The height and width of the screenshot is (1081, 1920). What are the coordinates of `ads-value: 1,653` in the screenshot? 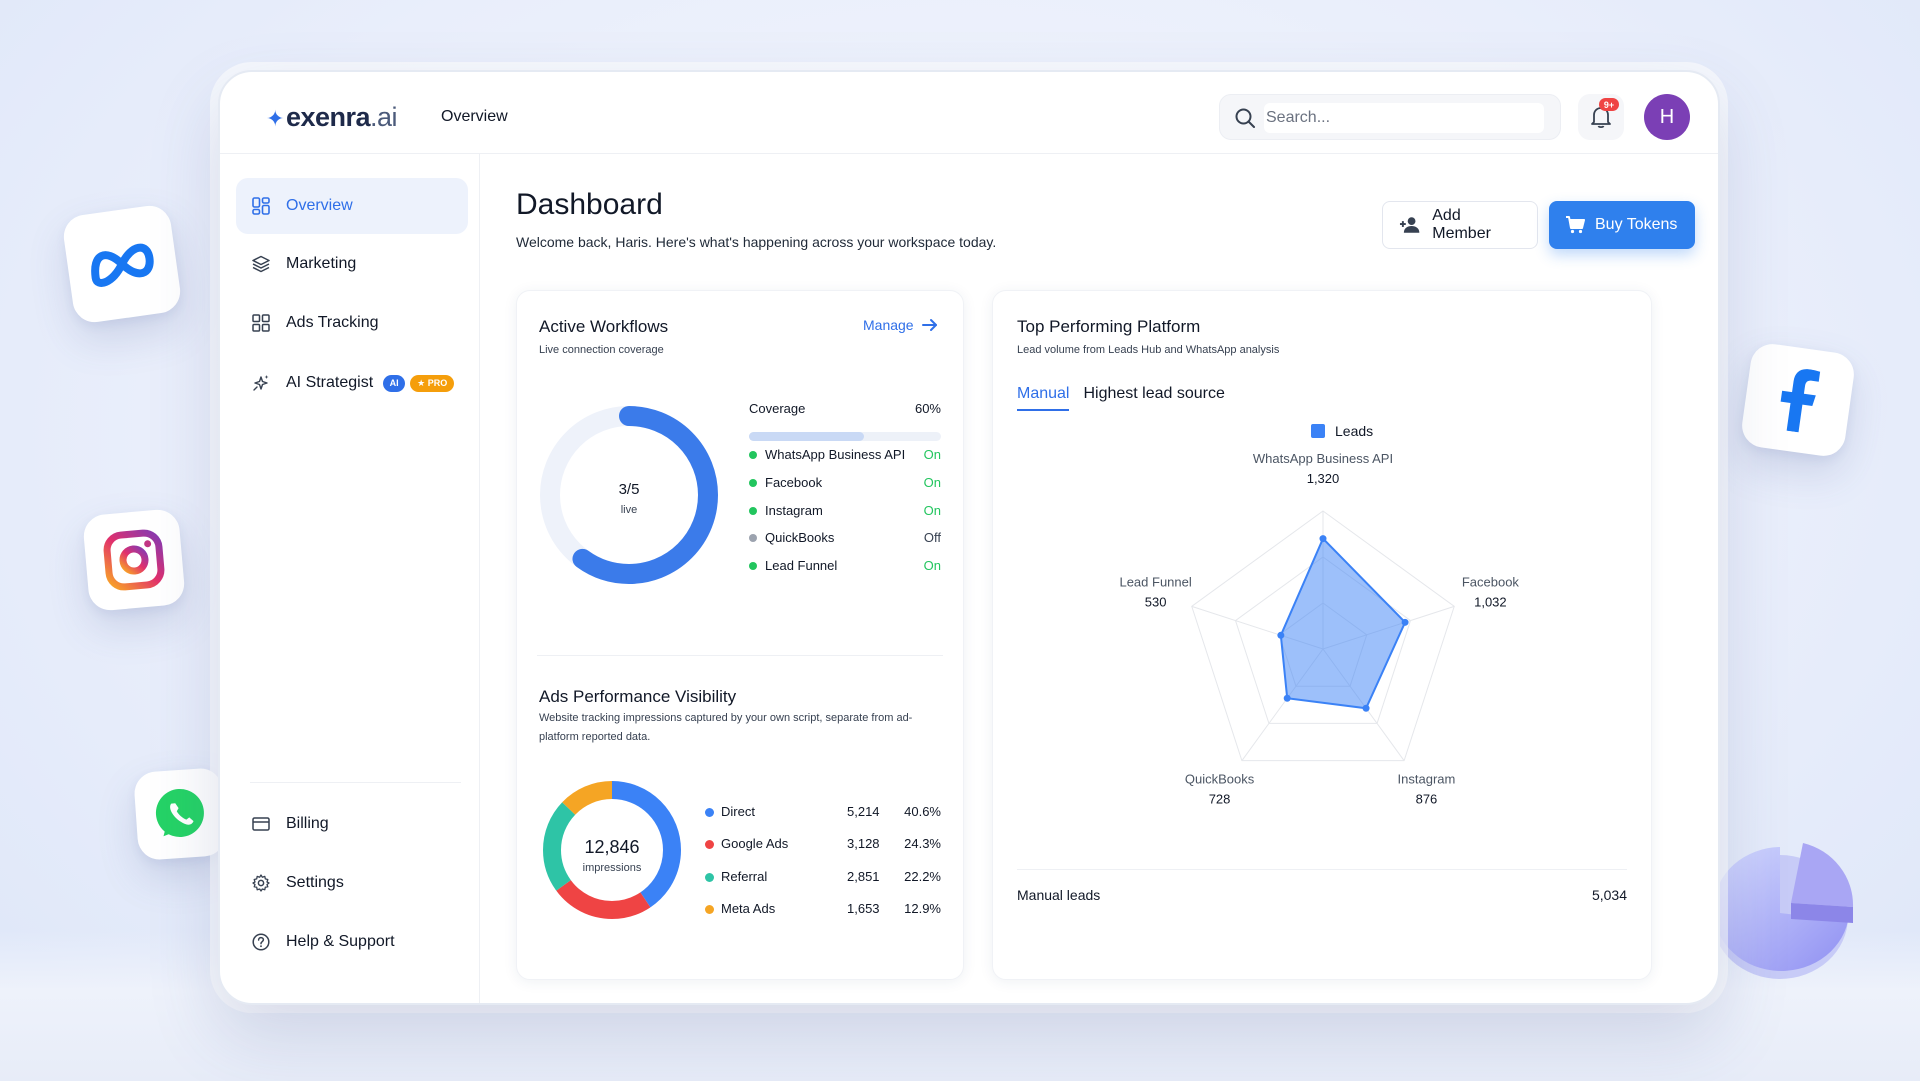 It's located at (863, 908).